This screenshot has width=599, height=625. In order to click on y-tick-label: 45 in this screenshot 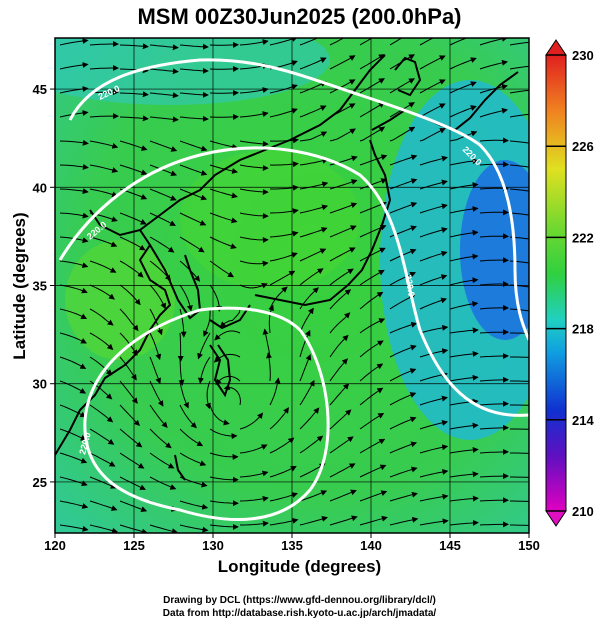, I will do `click(40, 89)`.